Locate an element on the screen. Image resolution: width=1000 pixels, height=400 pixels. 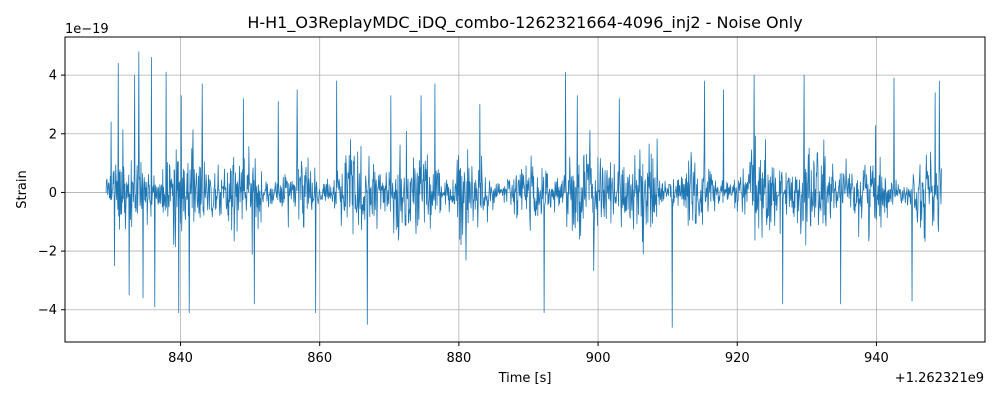
y-tick-label: 0 is located at coordinates (53, 193).